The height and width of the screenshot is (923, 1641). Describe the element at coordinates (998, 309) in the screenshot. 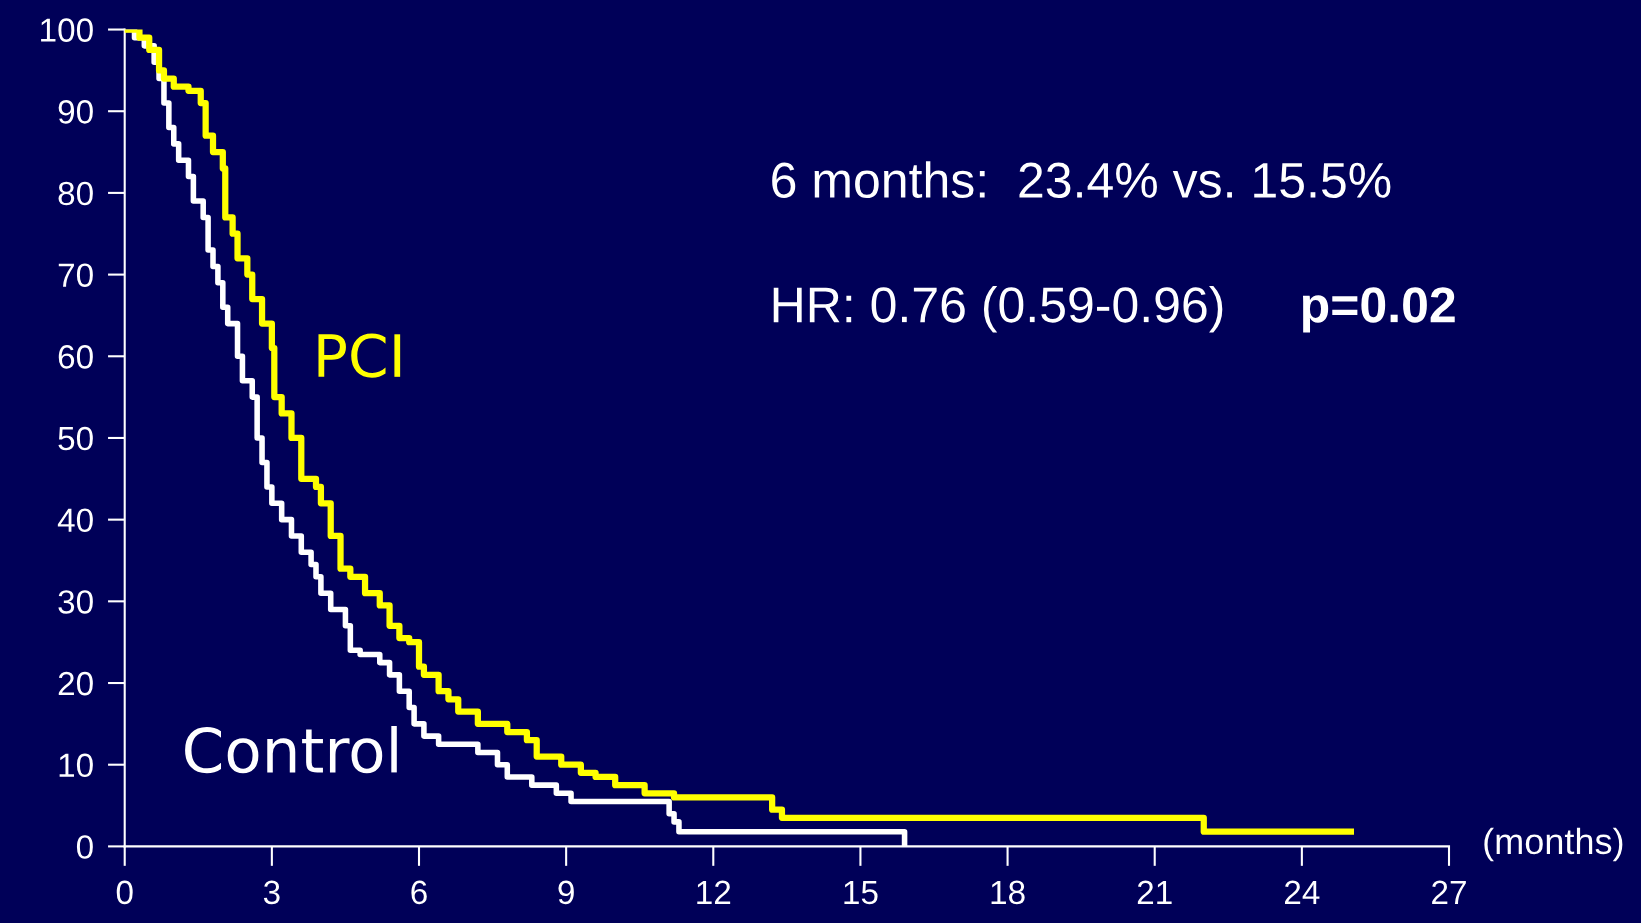

I see `annotation: HR: 0.76 (0.59-0.96)` at that location.